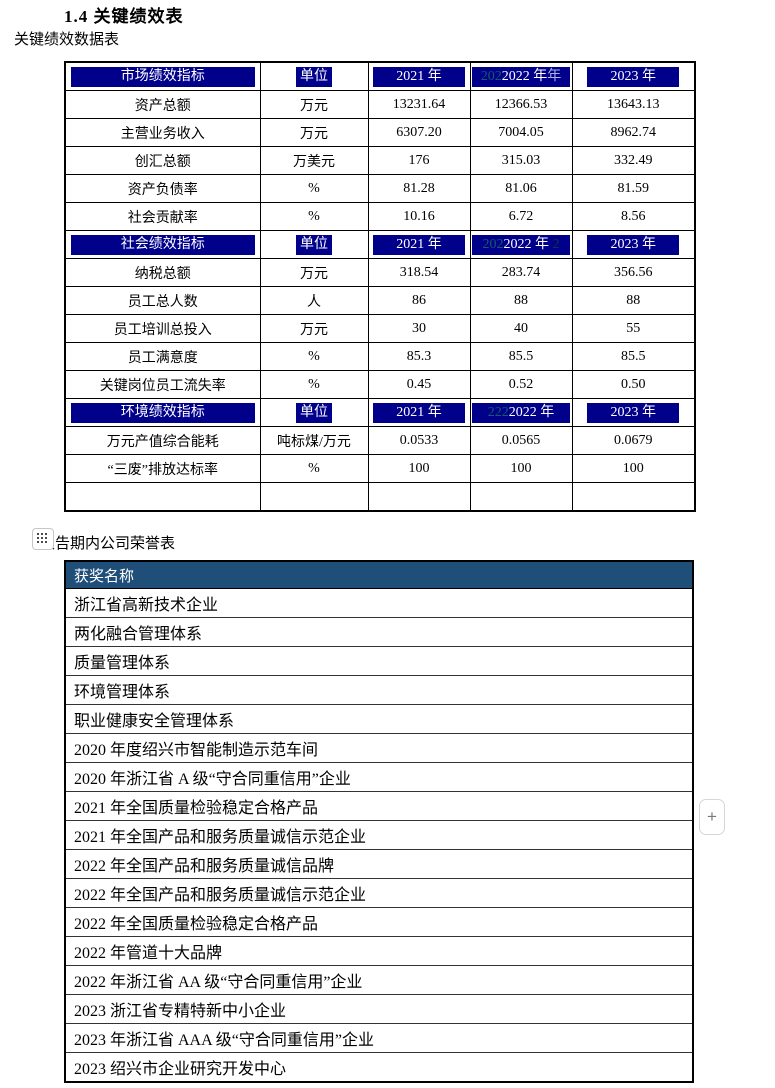  What do you see at coordinates (43, 539) in the screenshot?
I see `table-move-handle-icon` at bounding box center [43, 539].